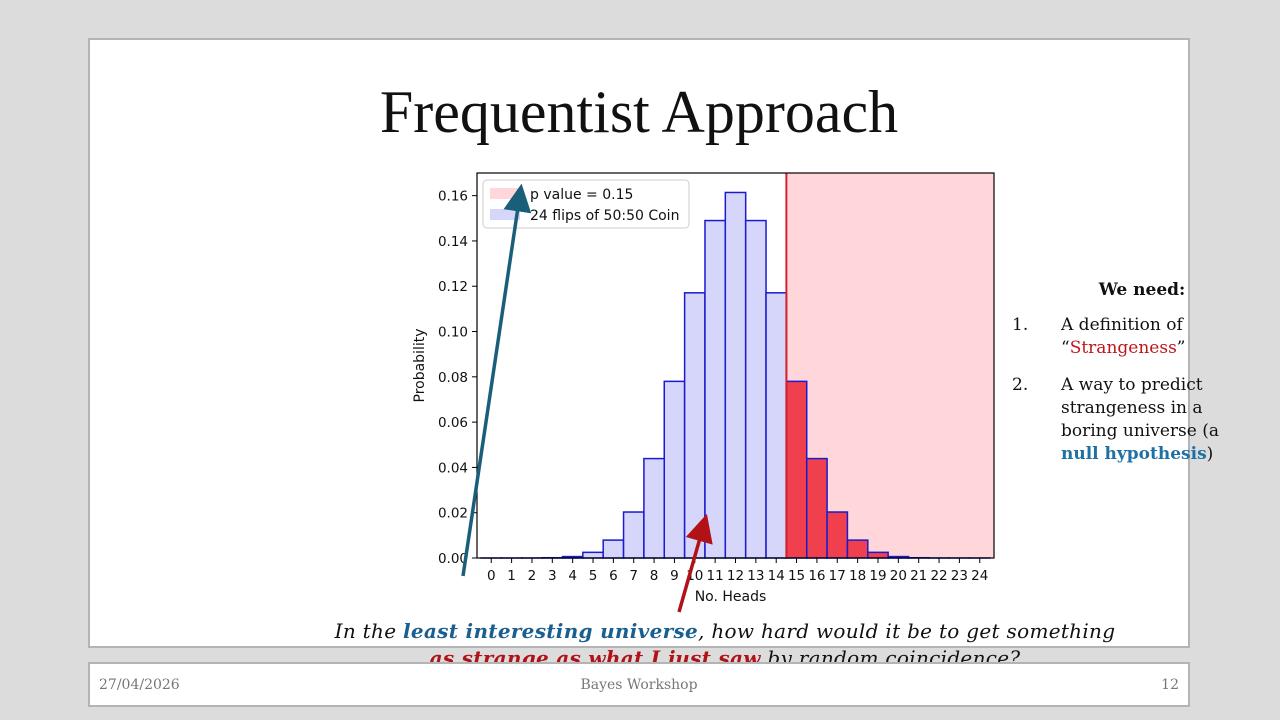 The height and width of the screenshot is (720, 1280). What do you see at coordinates (453, 287) in the screenshot?
I see `y-tick-label: 0.12` at bounding box center [453, 287].